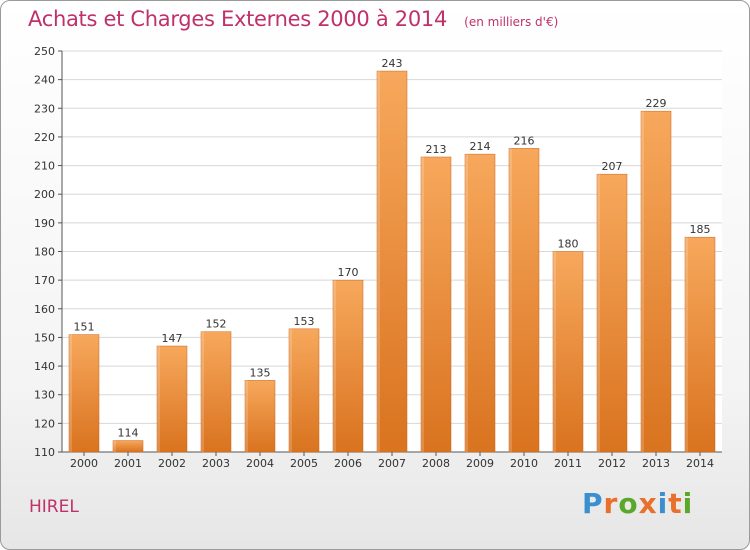 The image size is (750, 550). What do you see at coordinates (238, 19) in the screenshot?
I see `chart-title: Achats et Charges Externes 2000 à 2014` at bounding box center [238, 19].